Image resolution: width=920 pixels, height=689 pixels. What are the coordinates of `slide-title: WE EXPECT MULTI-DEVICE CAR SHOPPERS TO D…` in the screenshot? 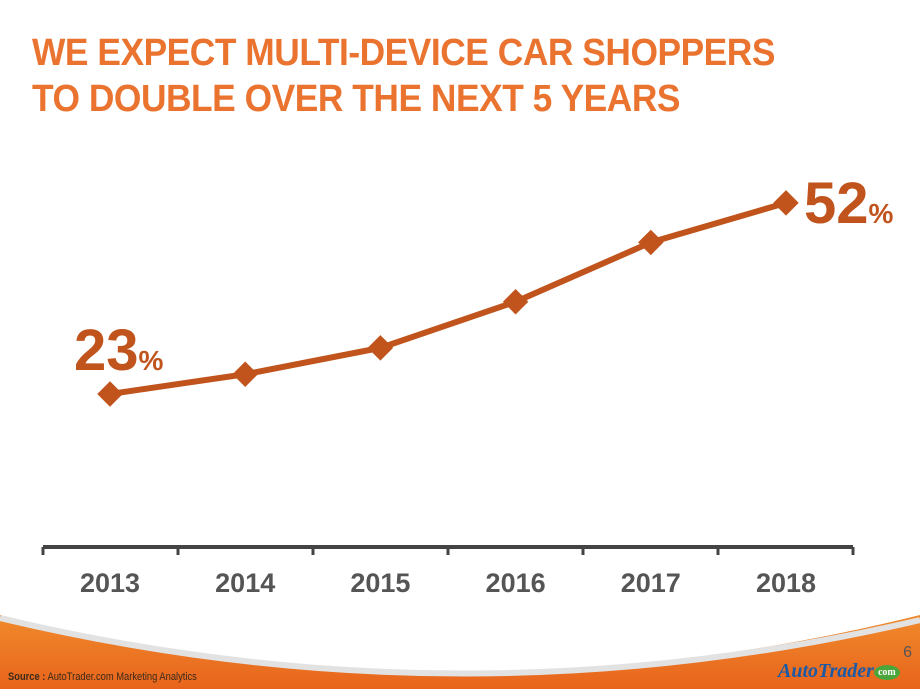 It's located at (403, 76).